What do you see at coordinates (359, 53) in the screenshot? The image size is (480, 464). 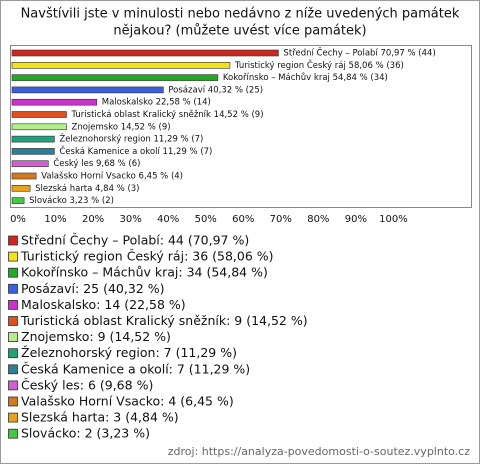 I see `value-label: Střední Čechy – Polabí 70,97 % (44)` at bounding box center [359, 53].